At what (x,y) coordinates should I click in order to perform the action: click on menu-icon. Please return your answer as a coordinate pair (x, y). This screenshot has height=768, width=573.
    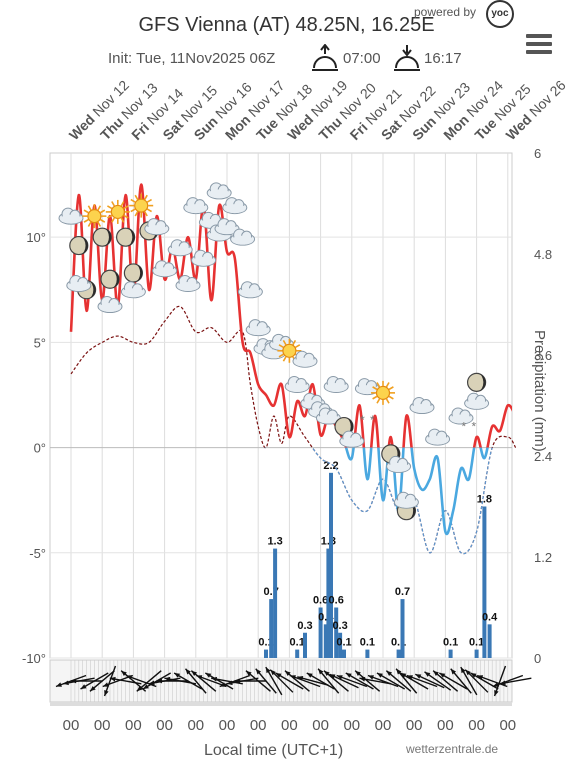
    Looking at the image, I should click on (539, 45).